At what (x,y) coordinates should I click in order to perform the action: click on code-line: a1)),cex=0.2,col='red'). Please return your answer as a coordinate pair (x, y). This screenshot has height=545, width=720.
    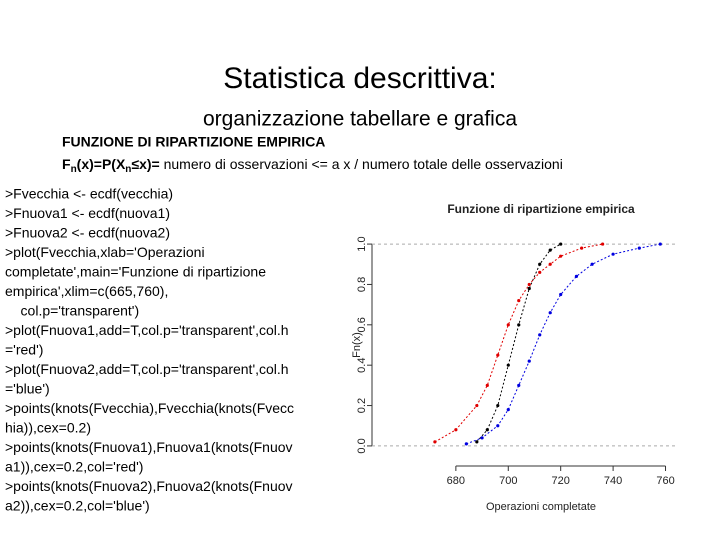
    Looking at the image, I should click on (74, 467).